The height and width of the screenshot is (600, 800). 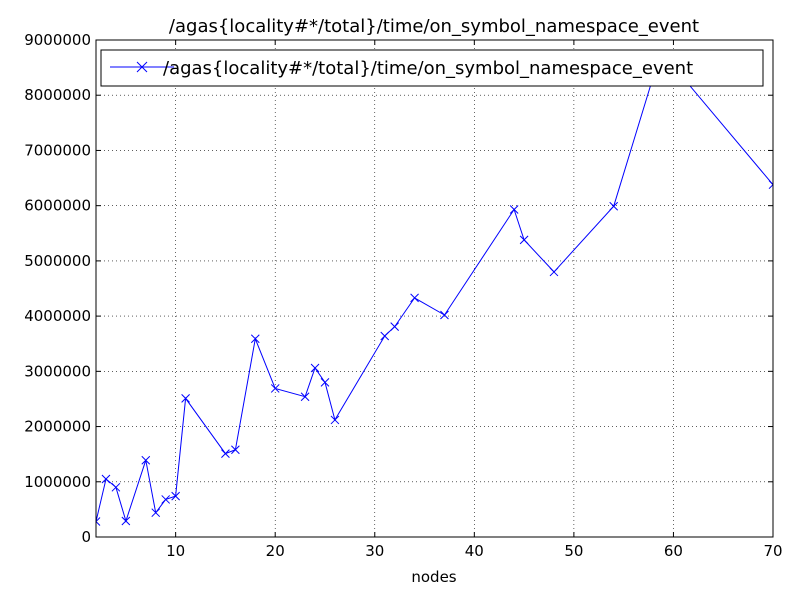 What do you see at coordinates (57, 206) in the screenshot?
I see `y-tick-label: 6000000` at bounding box center [57, 206].